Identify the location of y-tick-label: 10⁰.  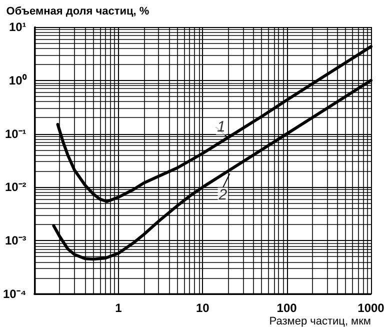
(18, 80).